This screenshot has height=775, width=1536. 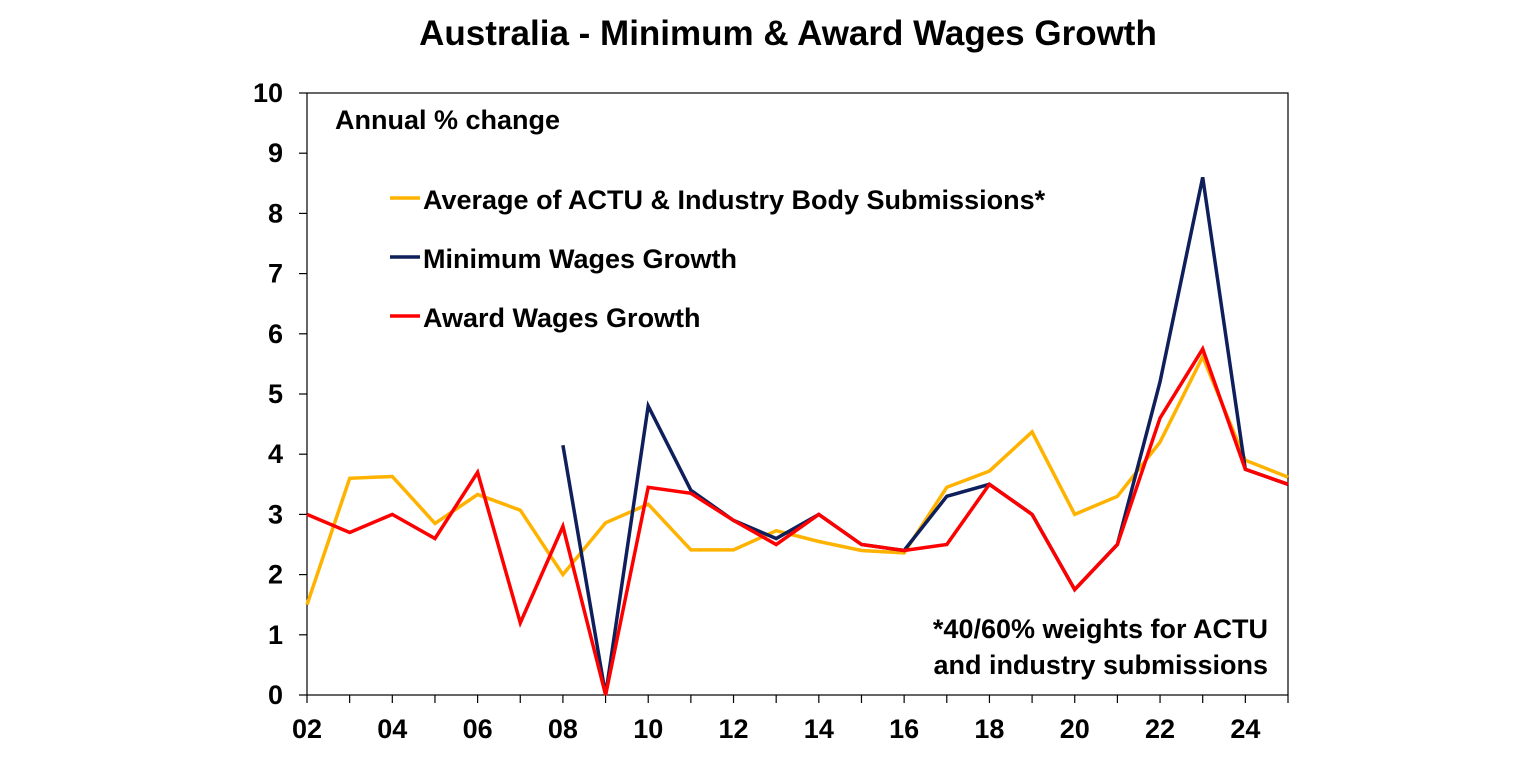 What do you see at coordinates (275, 153) in the screenshot?
I see `y-tick-label: 9` at bounding box center [275, 153].